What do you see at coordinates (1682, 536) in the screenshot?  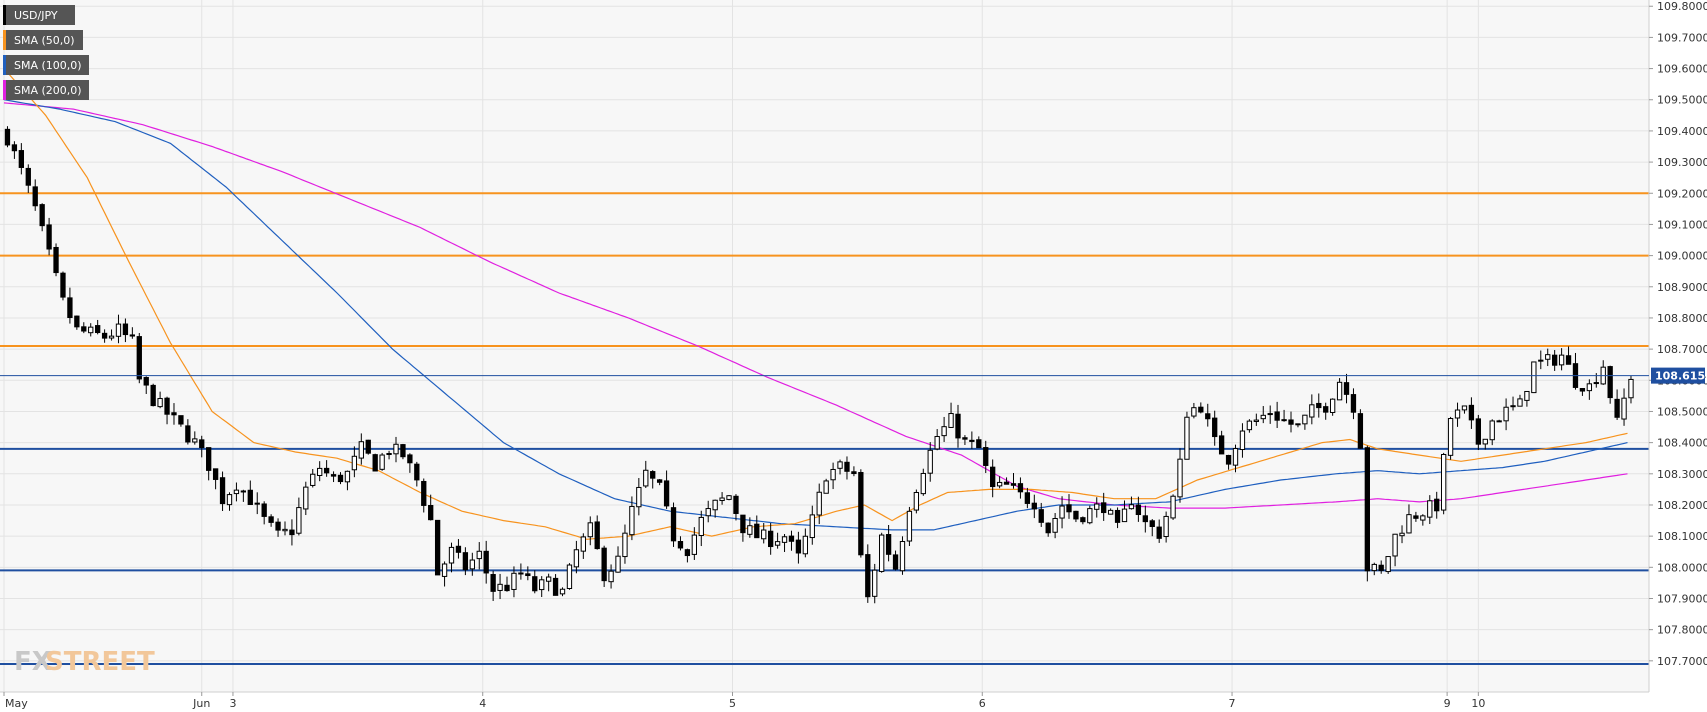 I see `price-tick-label: 108.1000` at bounding box center [1682, 536].